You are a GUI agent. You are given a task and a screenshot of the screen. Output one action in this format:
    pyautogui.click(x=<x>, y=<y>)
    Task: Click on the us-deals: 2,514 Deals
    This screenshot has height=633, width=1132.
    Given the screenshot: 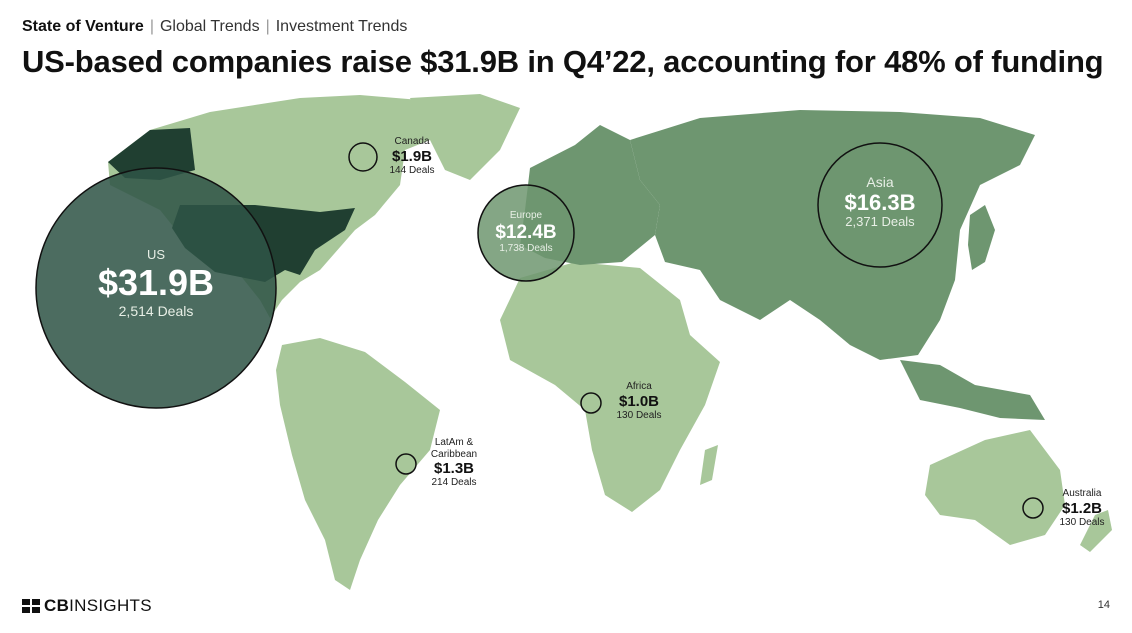 What is the action you would take?
    pyautogui.click(x=156, y=310)
    